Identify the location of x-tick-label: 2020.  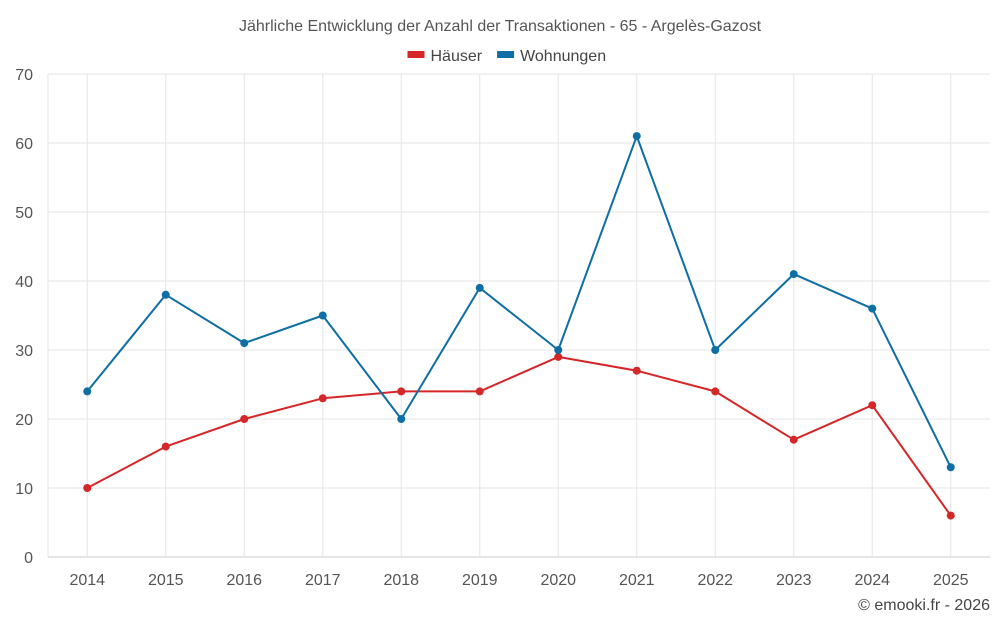
(558, 580).